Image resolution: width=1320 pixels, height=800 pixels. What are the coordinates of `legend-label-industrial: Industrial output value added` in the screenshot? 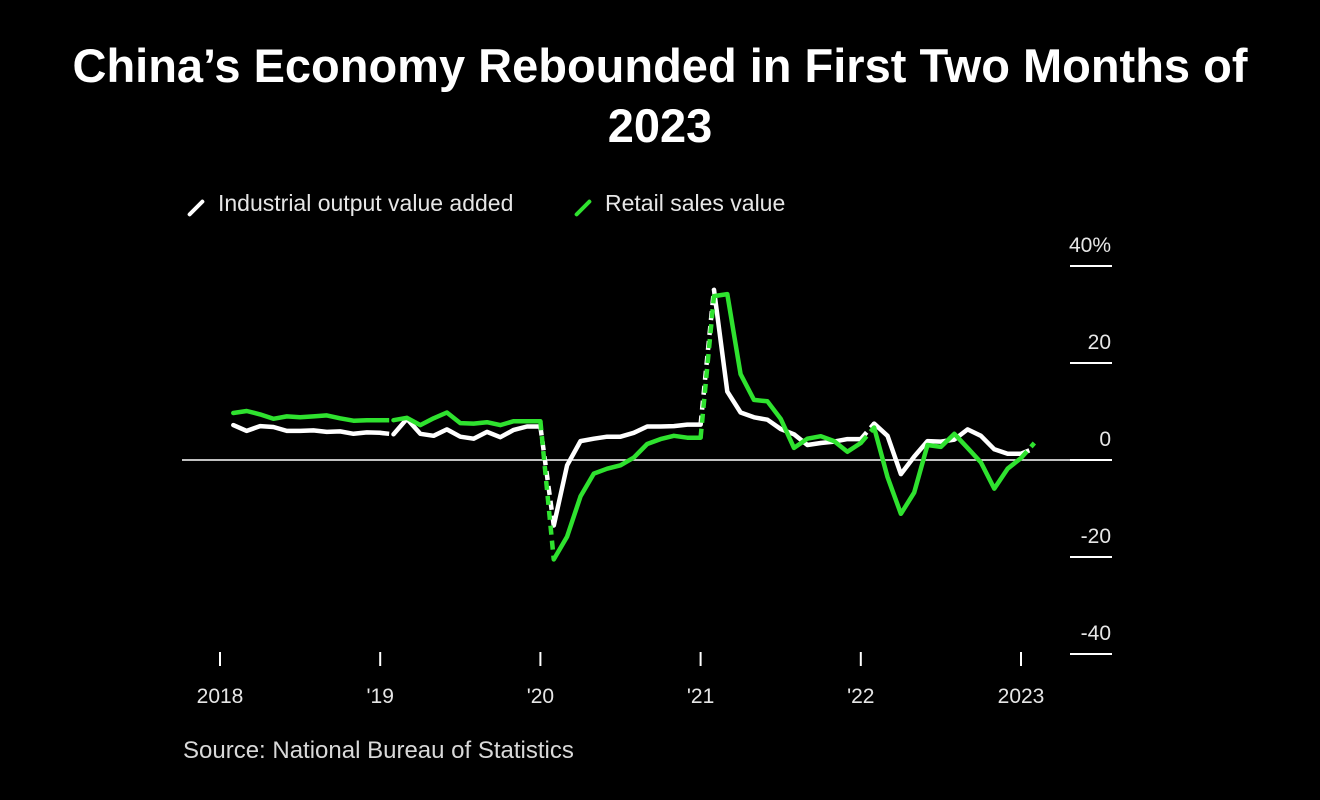 It's located at (366, 203).